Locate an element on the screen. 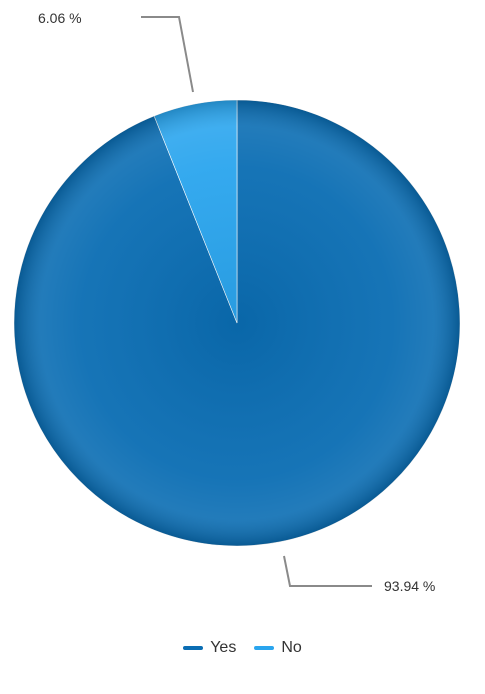 The width and height of the screenshot is (485, 694). legend-swatch-no is located at coordinates (264, 648).